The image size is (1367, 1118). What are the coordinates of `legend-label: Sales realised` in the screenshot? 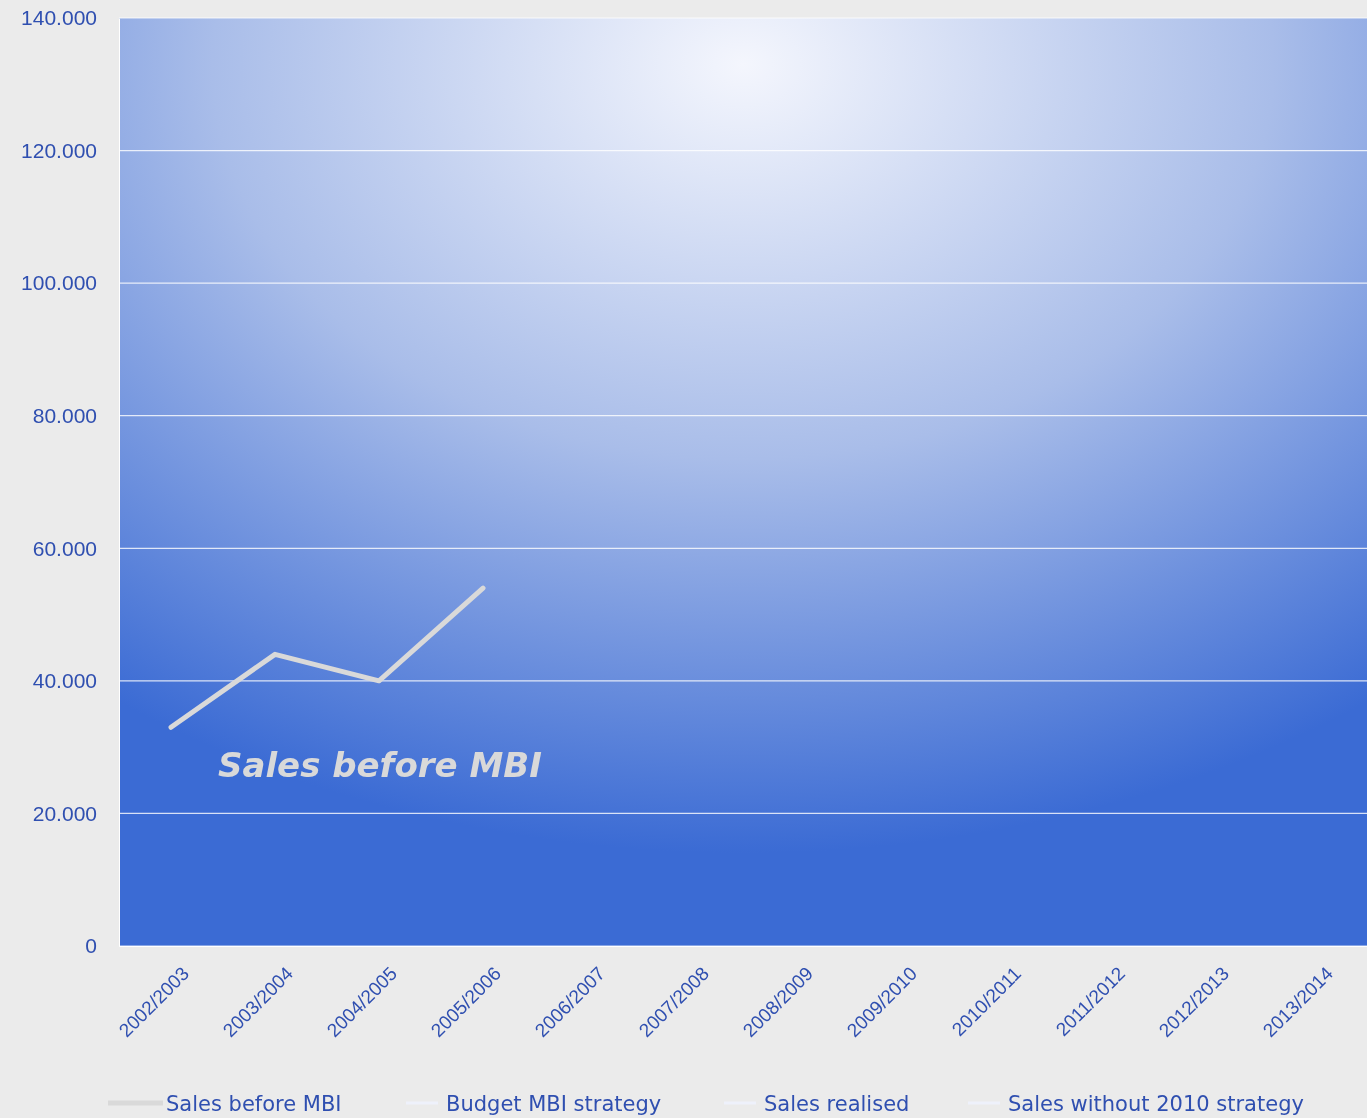 It's located at (837, 1104).